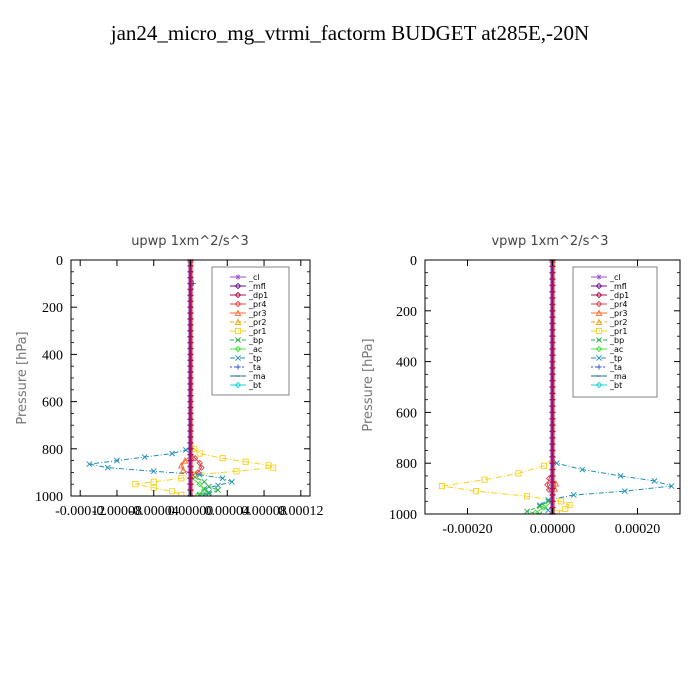  I want to click on legend-entry-bt: _bt, so click(254, 385).